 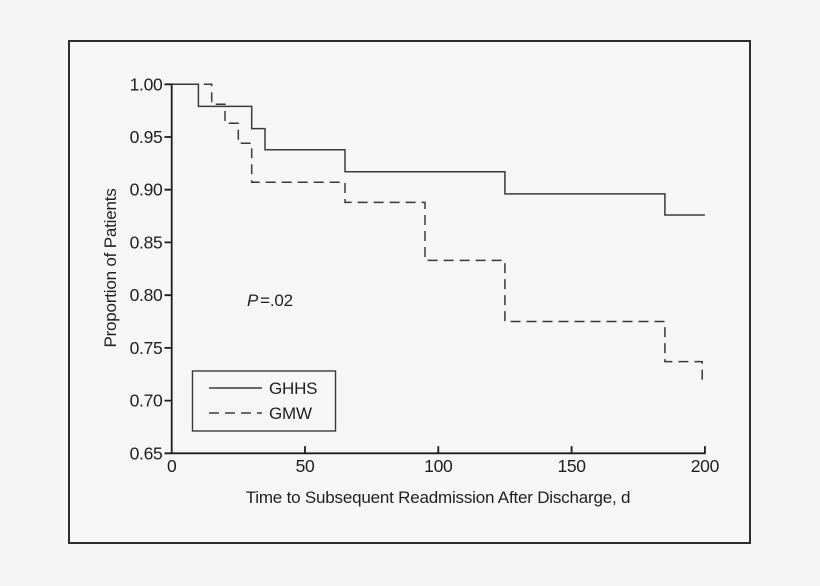 I want to click on legend-gmw-label: GMW, so click(x=290, y=413).